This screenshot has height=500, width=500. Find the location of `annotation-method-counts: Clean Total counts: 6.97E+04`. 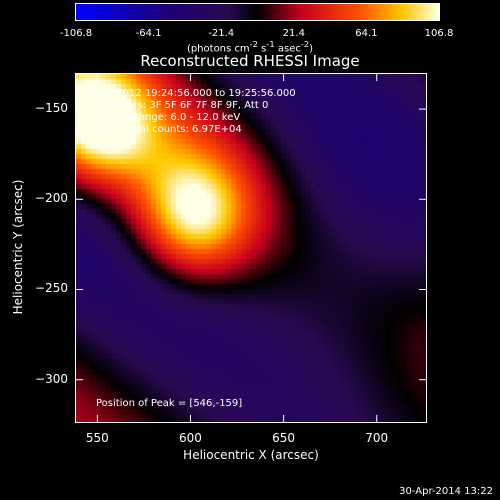

annotation-method-counts: Clean Total counts: 6.97E+04 is located at coordinates (168, 129).